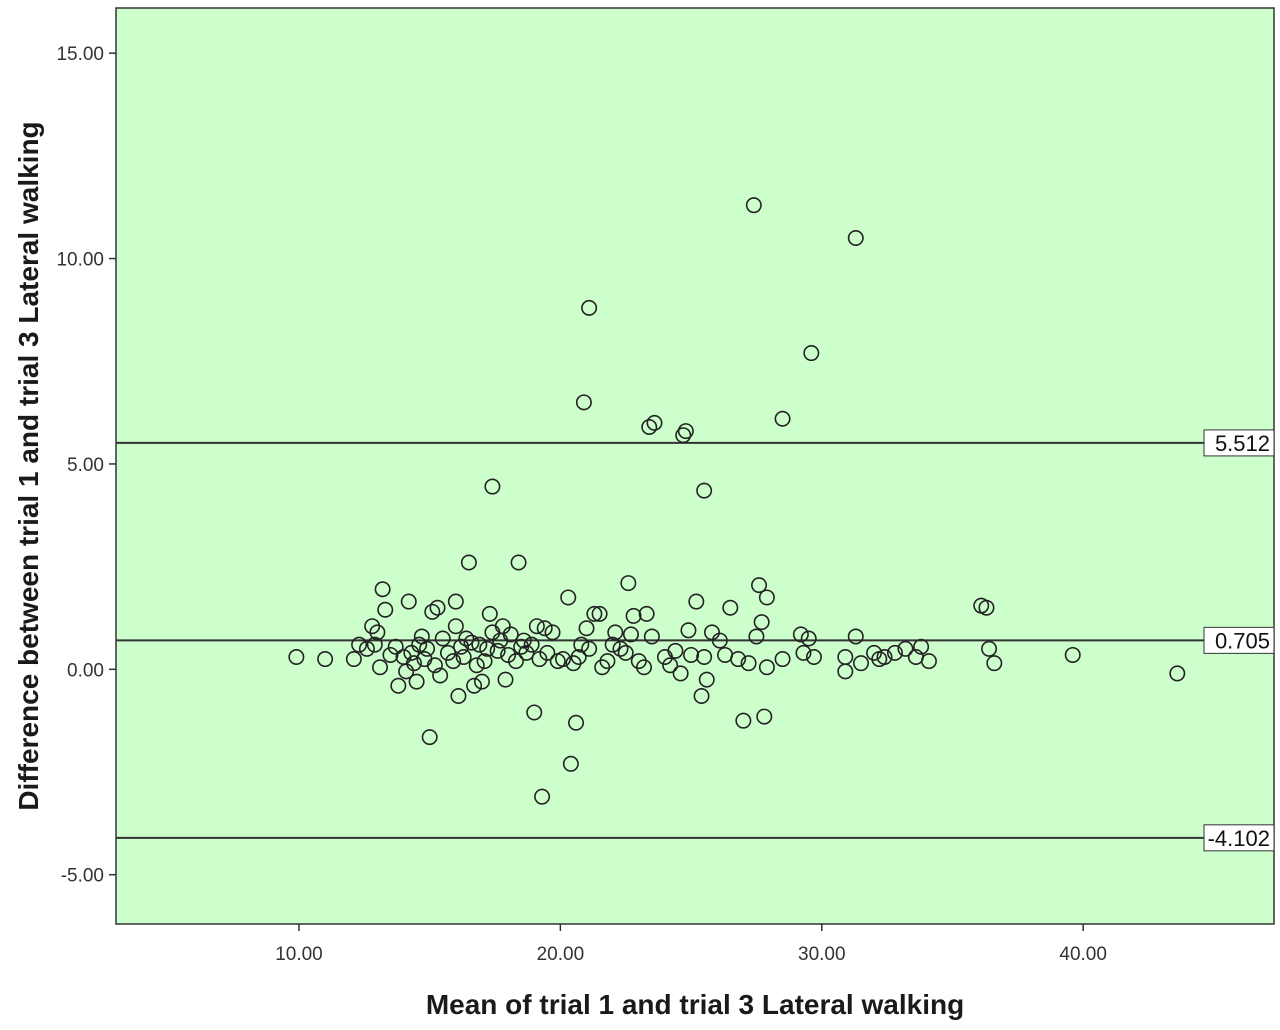 This screenshot has width=1280, height=1030. Describe the element at coordinates (561, 954) in the screenshot. I see `x-tick-label-1: 20.00` at that location.